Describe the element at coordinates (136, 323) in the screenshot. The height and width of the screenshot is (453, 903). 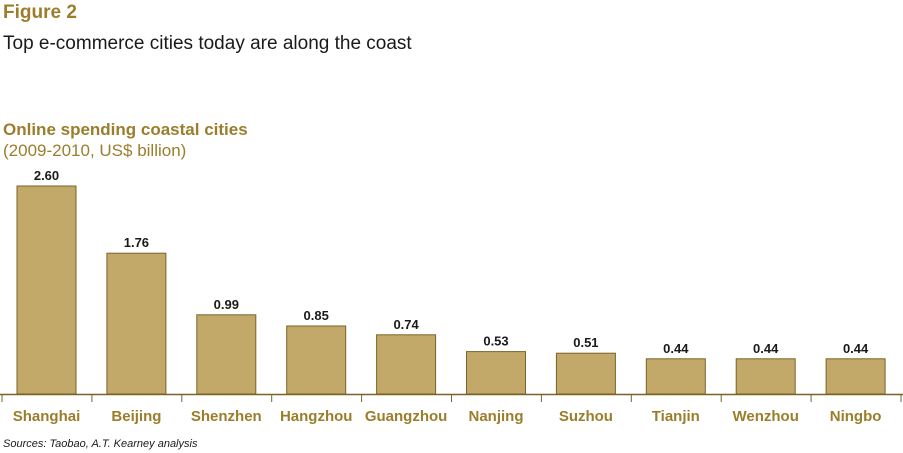
I see `bar-beijing` at that location.